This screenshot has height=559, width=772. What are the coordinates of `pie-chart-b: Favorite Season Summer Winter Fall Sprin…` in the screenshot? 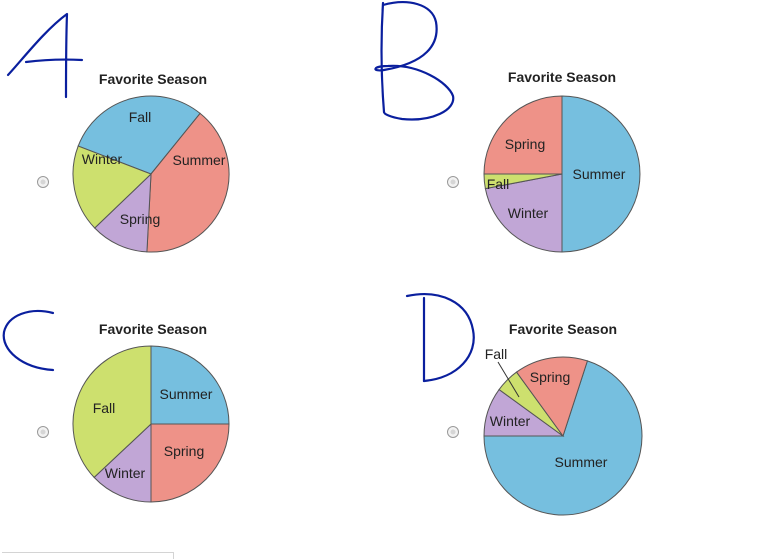 It's located at (562, 161).